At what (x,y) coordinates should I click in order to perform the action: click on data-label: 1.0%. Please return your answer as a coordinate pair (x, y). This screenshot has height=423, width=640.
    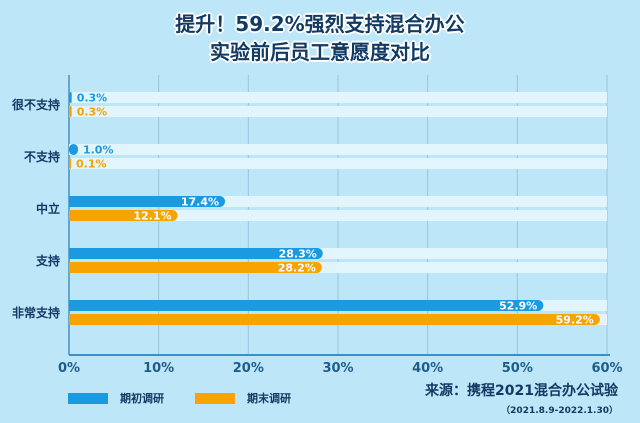
    Looking at the image, I should click on (98, 150).